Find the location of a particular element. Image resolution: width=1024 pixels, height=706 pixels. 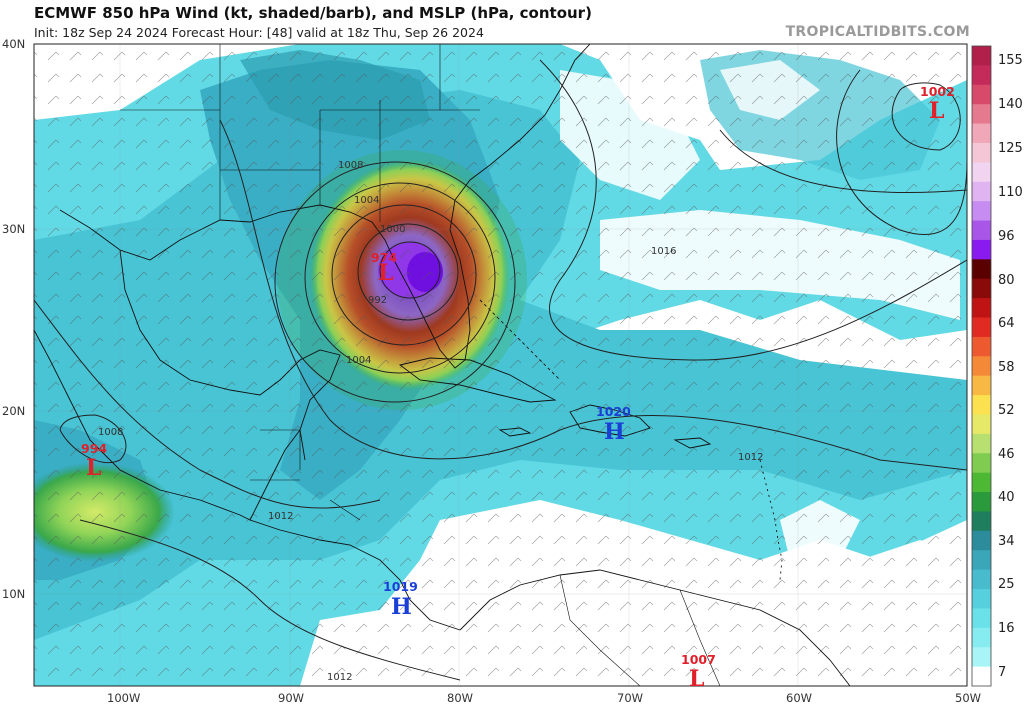

lon-label-80w: 80W is located at coordinates (460, 698).